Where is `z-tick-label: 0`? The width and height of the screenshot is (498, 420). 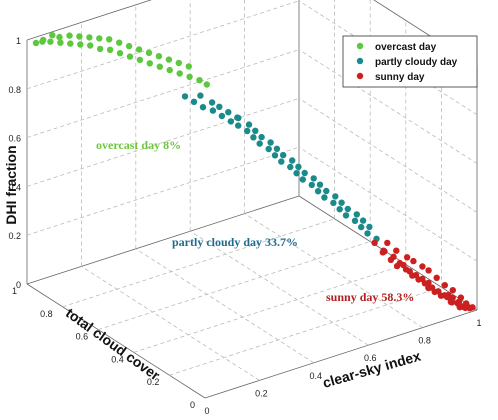 z-tick-label: 0 is located at coordinates (18, 285).